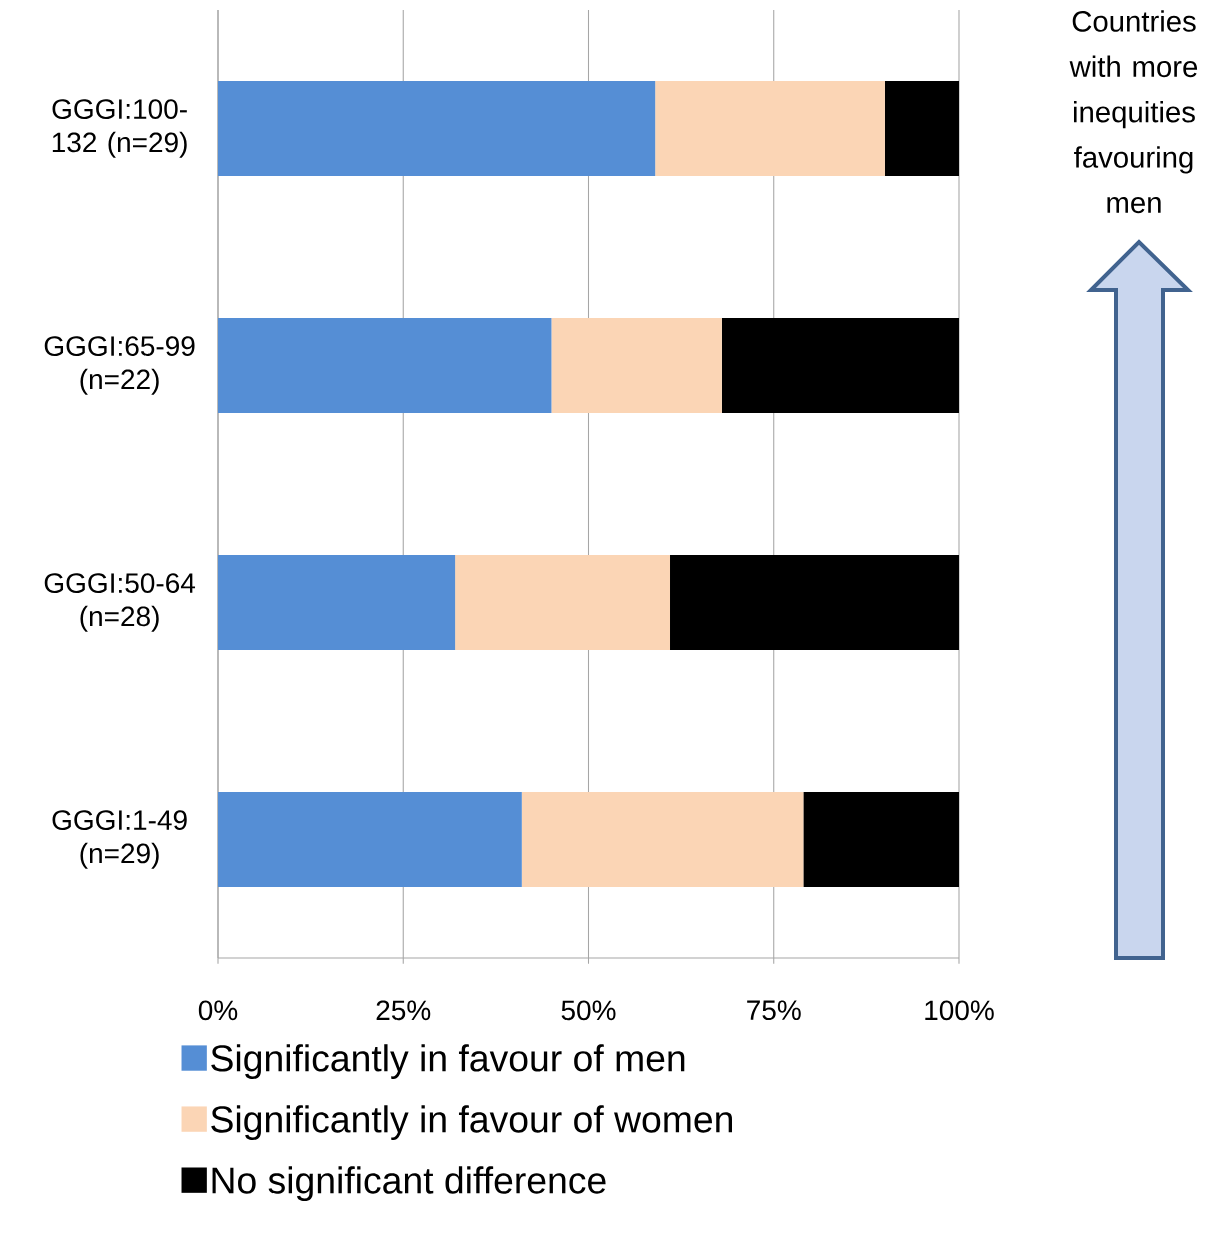  I want to click on legend-label: Significantly in favour of women, so click(471, 1123).